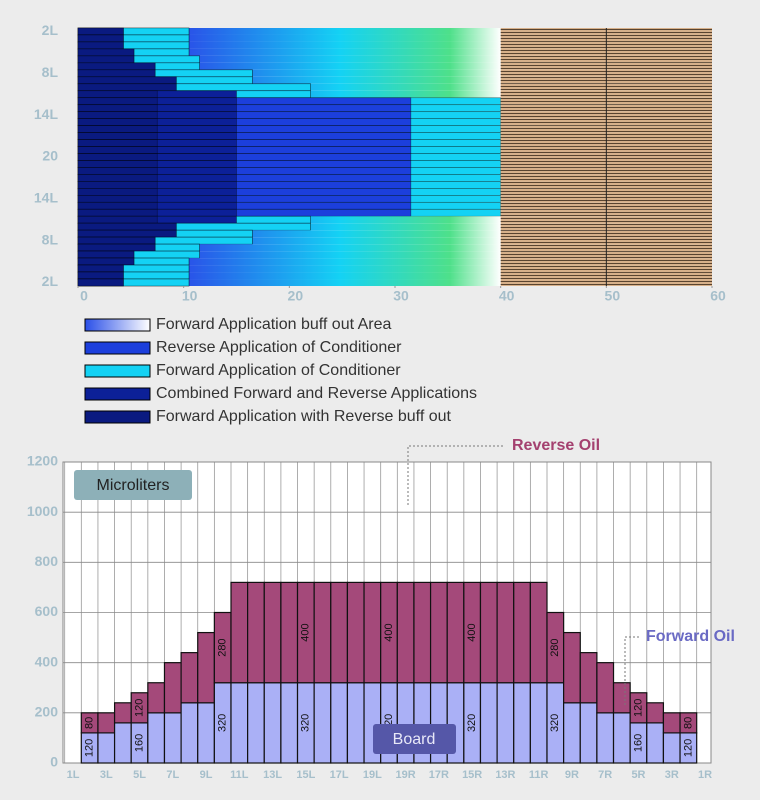 The width and height of the screenshot is (760, 800). Describe the element at coordinates (139, 708) in the screenshot. I see `data-label: 120` at that location.